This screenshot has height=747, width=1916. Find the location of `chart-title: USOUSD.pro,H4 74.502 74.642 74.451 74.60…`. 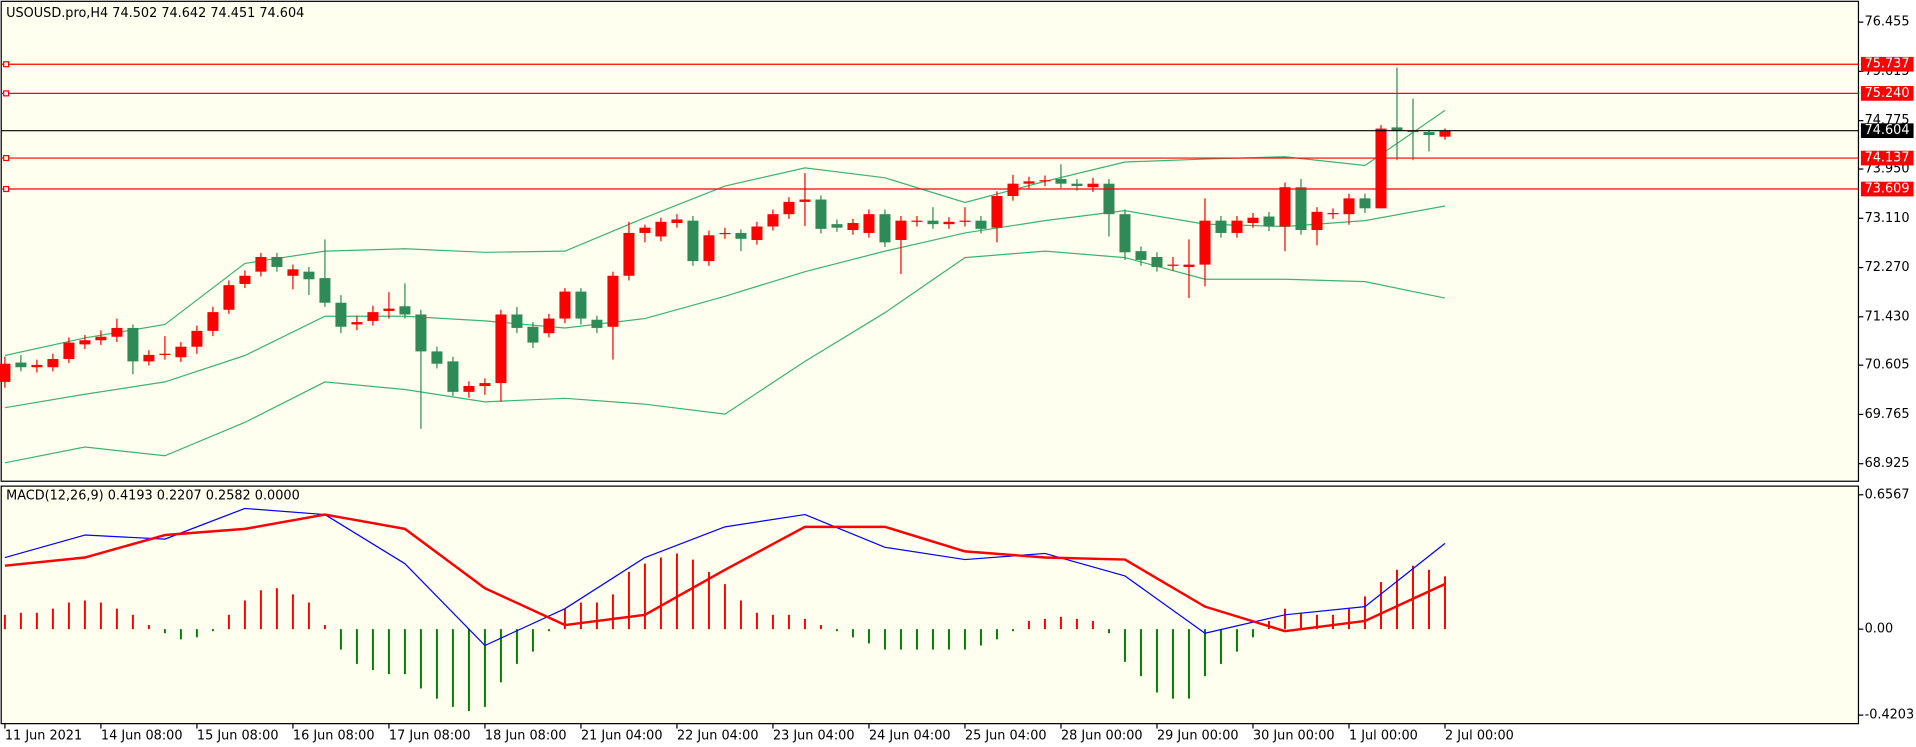

chart-title: USOUSD.pro,H4 74.502 74.642 74.451 74.60… is located at coordinates (155, 13).